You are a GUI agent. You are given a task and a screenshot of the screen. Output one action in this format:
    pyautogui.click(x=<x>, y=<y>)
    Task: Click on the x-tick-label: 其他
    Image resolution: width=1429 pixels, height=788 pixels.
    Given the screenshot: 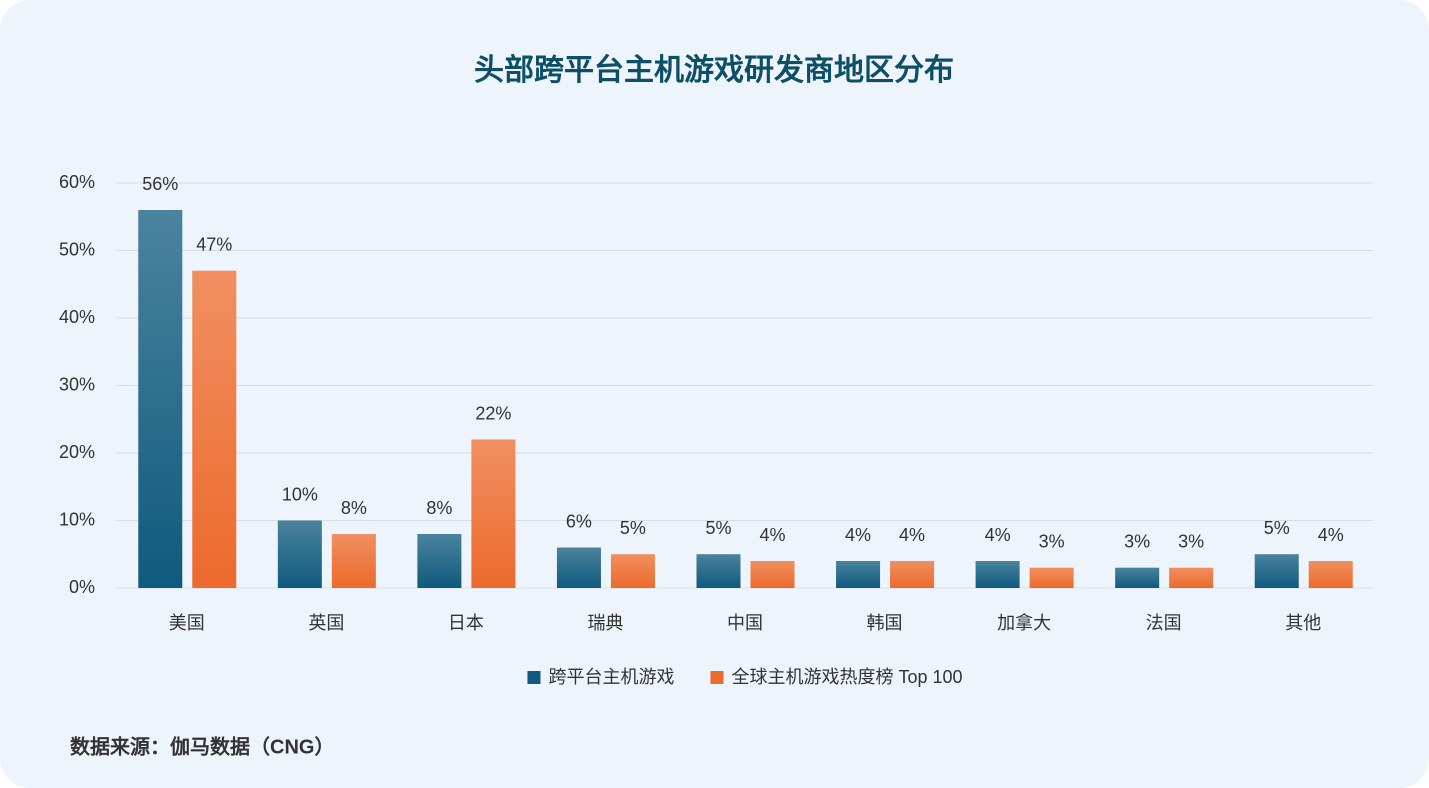 What is the action you would take?
    pyautogui.click(x=1303, y=623)
    